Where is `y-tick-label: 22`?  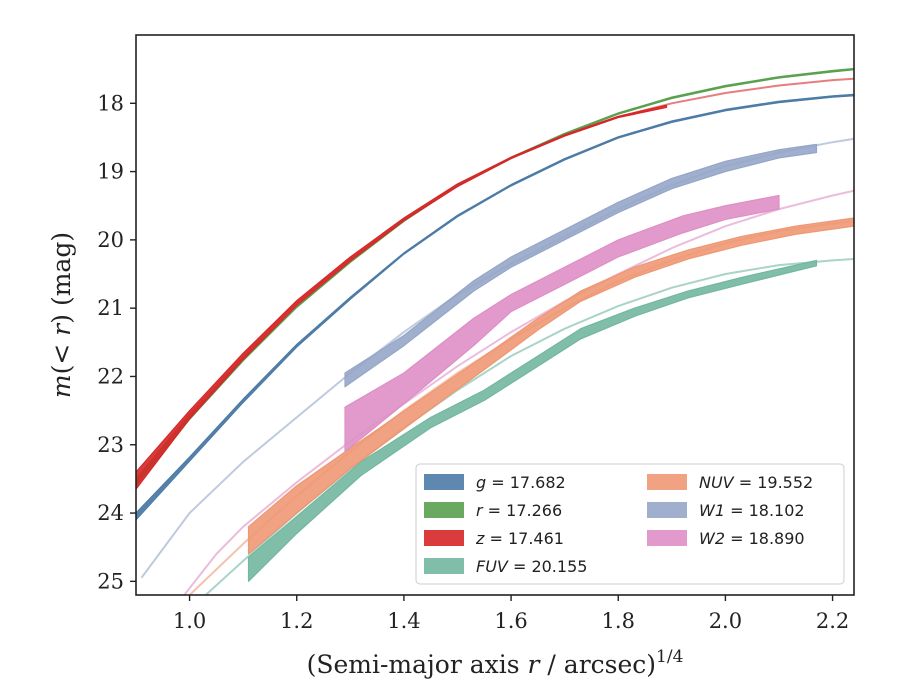
y-tick-label: 22 is located at coordinates (110, 376).